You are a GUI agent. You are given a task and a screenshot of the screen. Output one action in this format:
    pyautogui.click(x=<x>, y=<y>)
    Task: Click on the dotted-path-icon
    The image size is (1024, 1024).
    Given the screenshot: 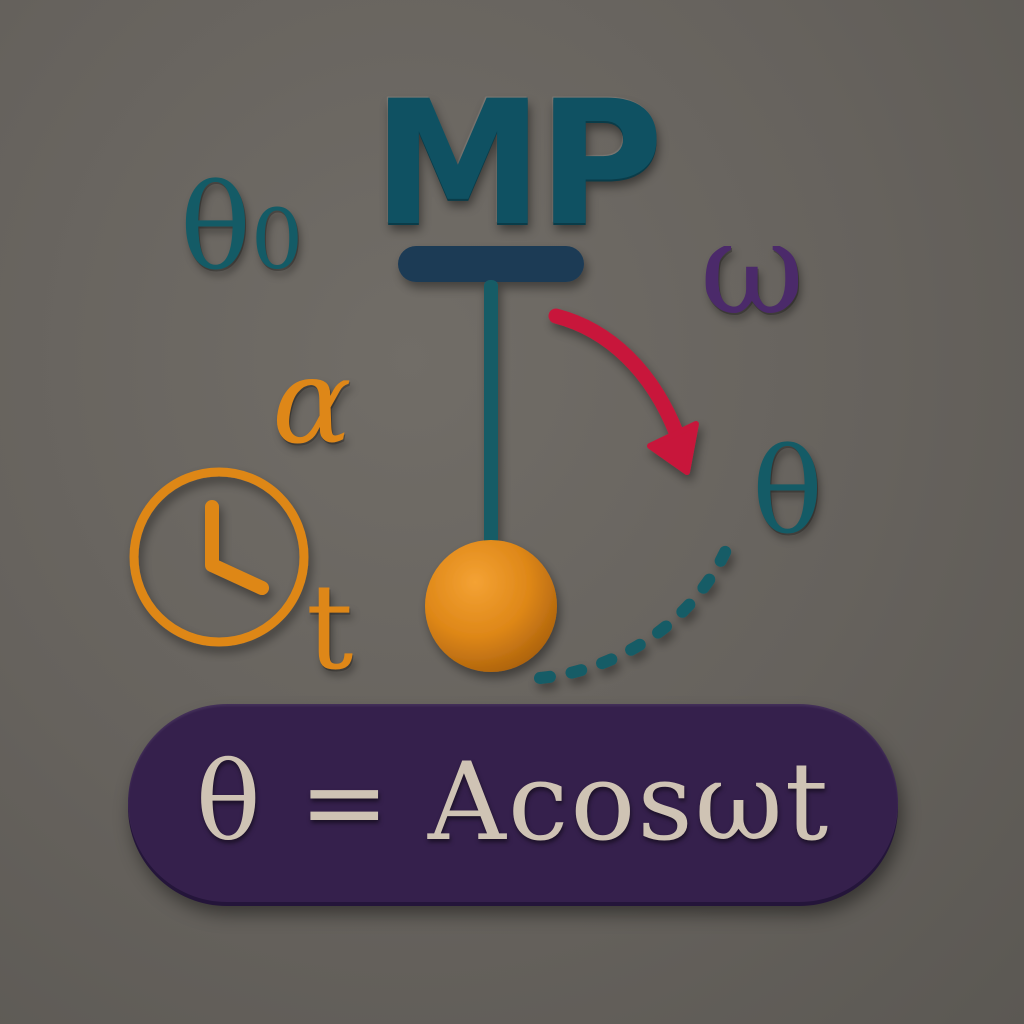 What is the action you would take?
    pyautogui.click(x=636, y=607)
    